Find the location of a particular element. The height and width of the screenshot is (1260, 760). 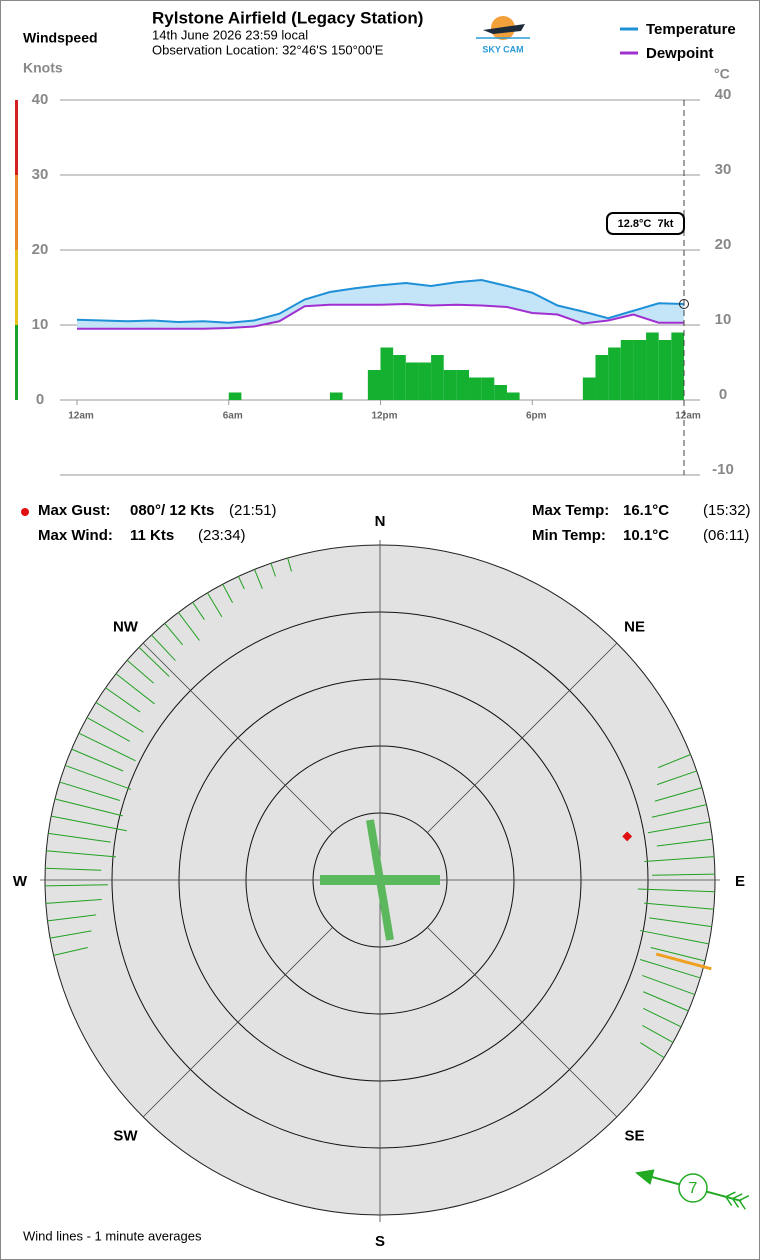

stat-time: (23:34) is located at coordinates (222, 535).